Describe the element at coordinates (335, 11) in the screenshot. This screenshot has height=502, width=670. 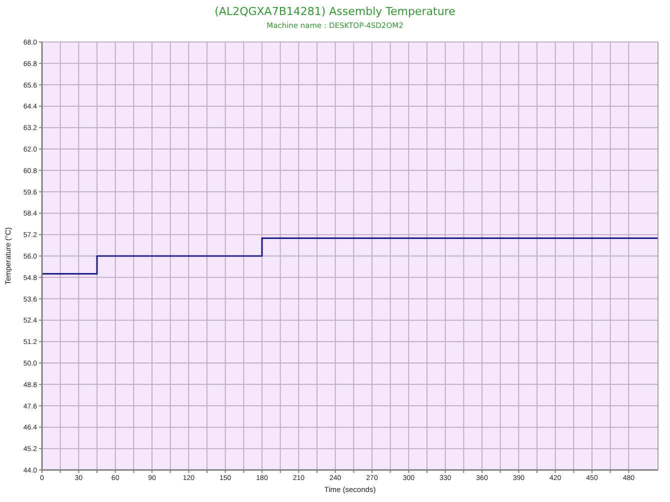
I see `chart-title: (AL2QGXA7B14281) Assembly Temperature` at that location.